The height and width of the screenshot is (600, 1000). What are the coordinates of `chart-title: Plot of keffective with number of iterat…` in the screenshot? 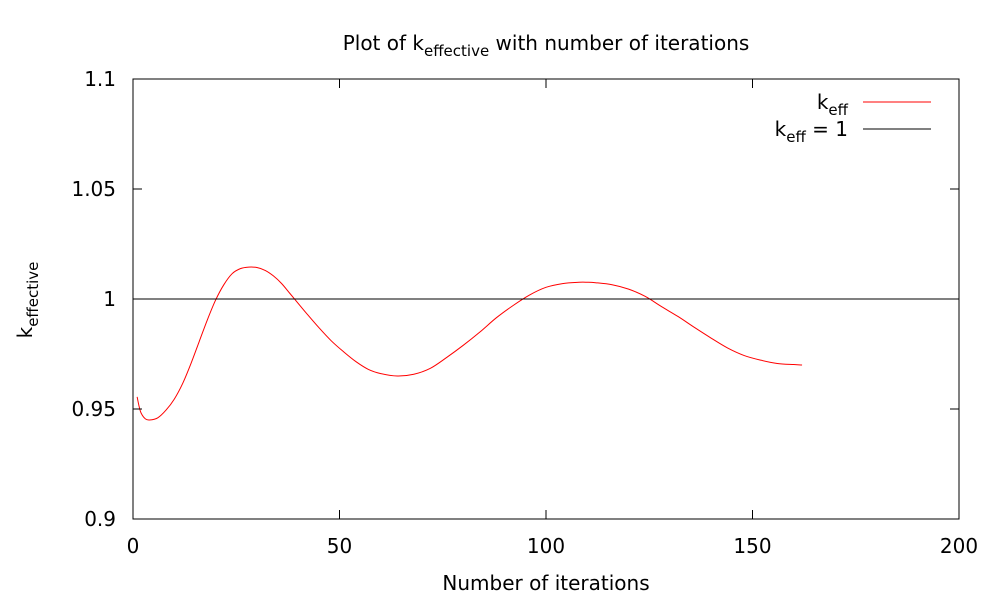 It's located at (546, 45).